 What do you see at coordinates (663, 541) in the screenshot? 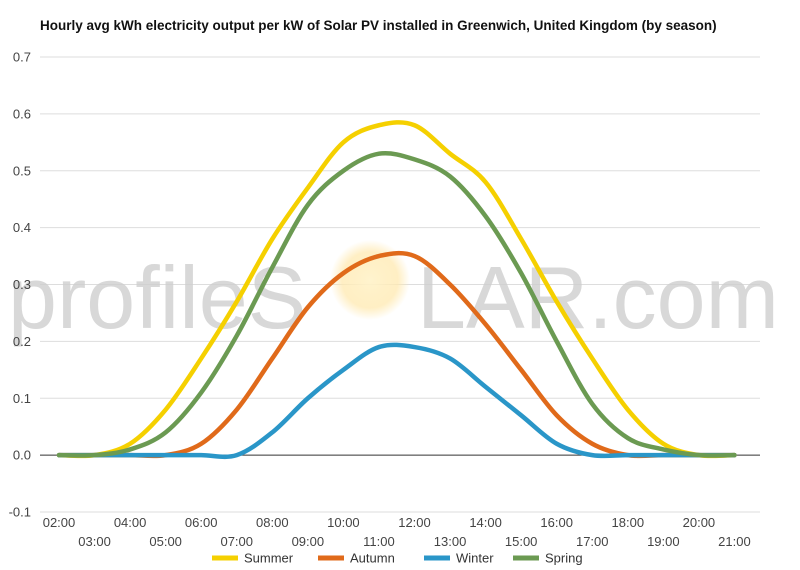
I see `x-tick-label: 19:00` at bounding box center [663, 541].